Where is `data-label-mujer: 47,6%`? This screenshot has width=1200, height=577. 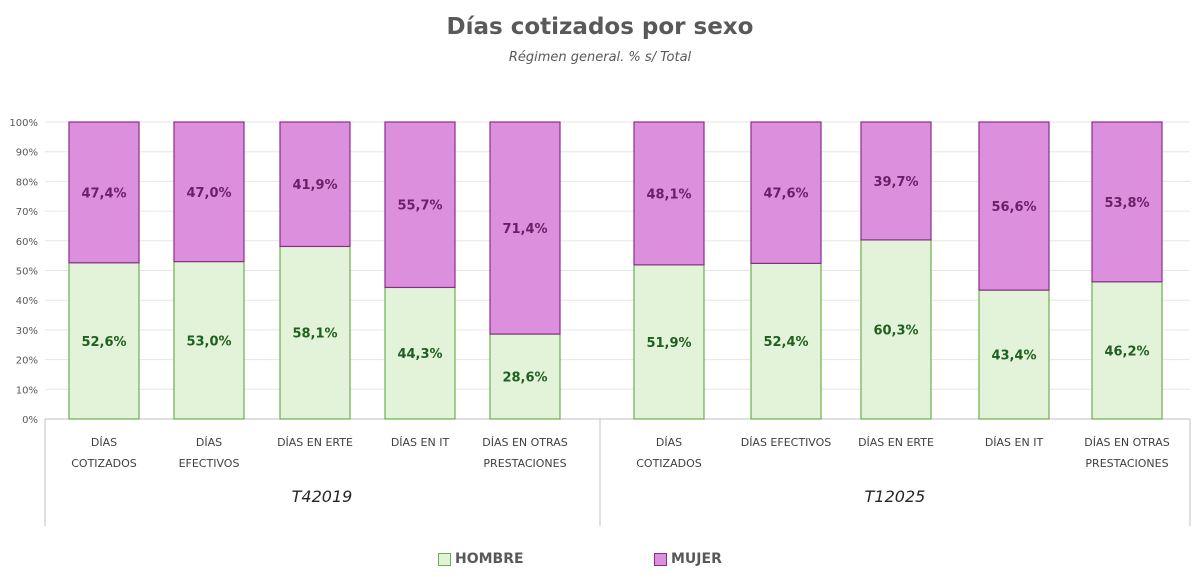
data-label-mujer: 47,6% is located at coordinates (785, 194).